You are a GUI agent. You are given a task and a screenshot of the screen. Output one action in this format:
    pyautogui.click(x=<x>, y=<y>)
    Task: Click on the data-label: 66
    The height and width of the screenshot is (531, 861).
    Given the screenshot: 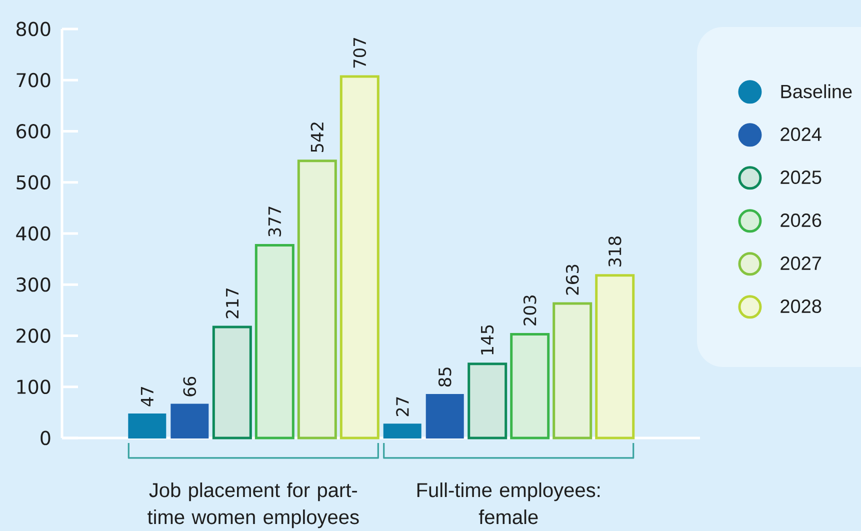 What is the action you would take?
    pyautogui.click(x=189, y=386)
    